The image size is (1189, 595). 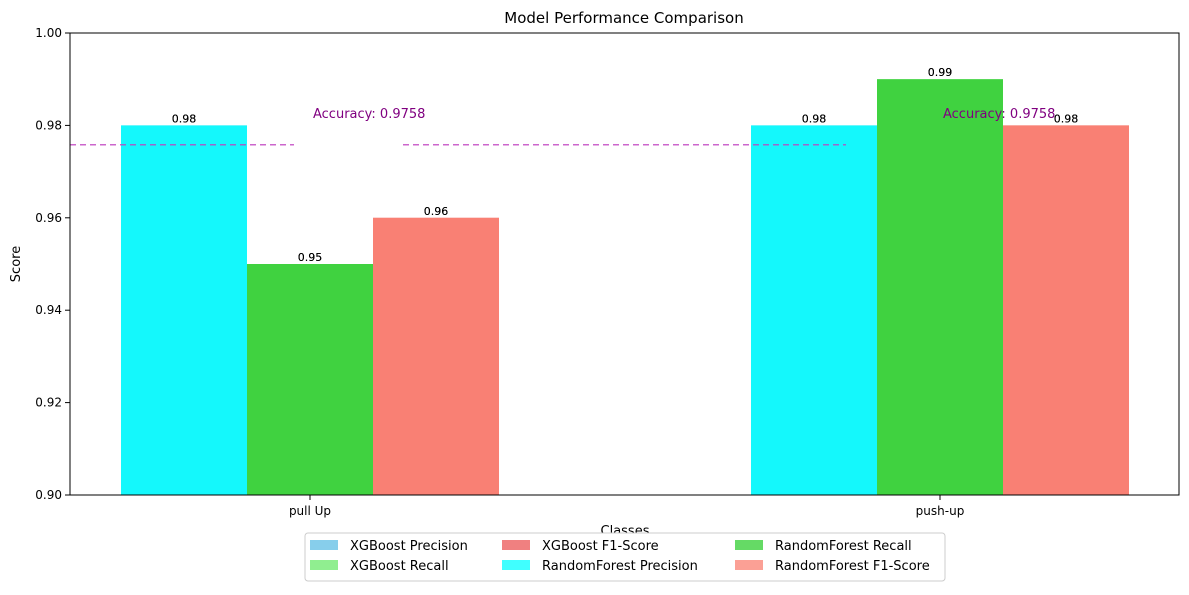 I want to click on bar-value-label: 0.95, so click(x=310, y=257).